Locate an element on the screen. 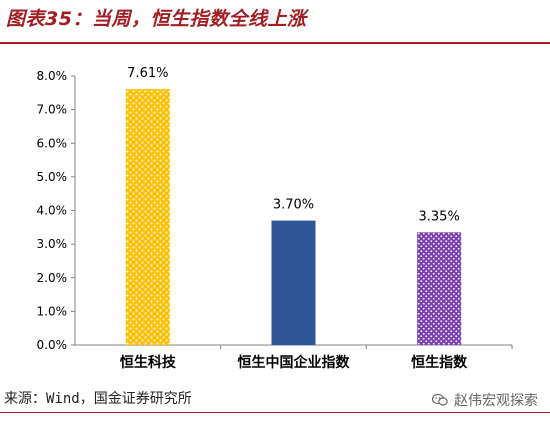 Image resolution: width=550 pixels, height=445 pixels. y-tick-label: 6.0% is located at coordinates (52, 143).